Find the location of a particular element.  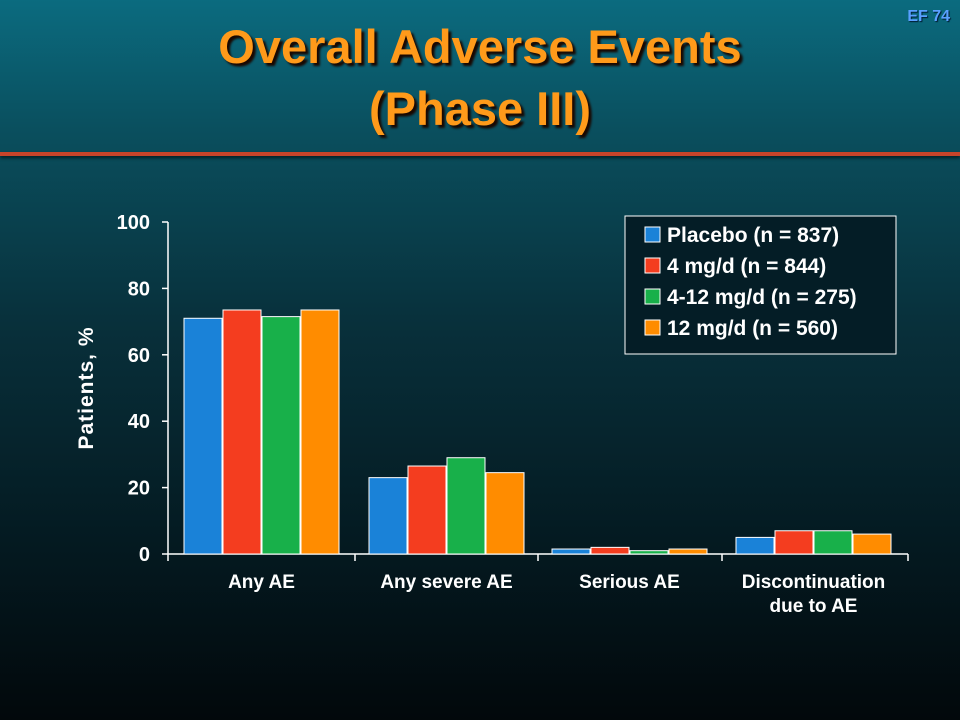

y-tick-label: 0 is located at coordinates (144, 555).